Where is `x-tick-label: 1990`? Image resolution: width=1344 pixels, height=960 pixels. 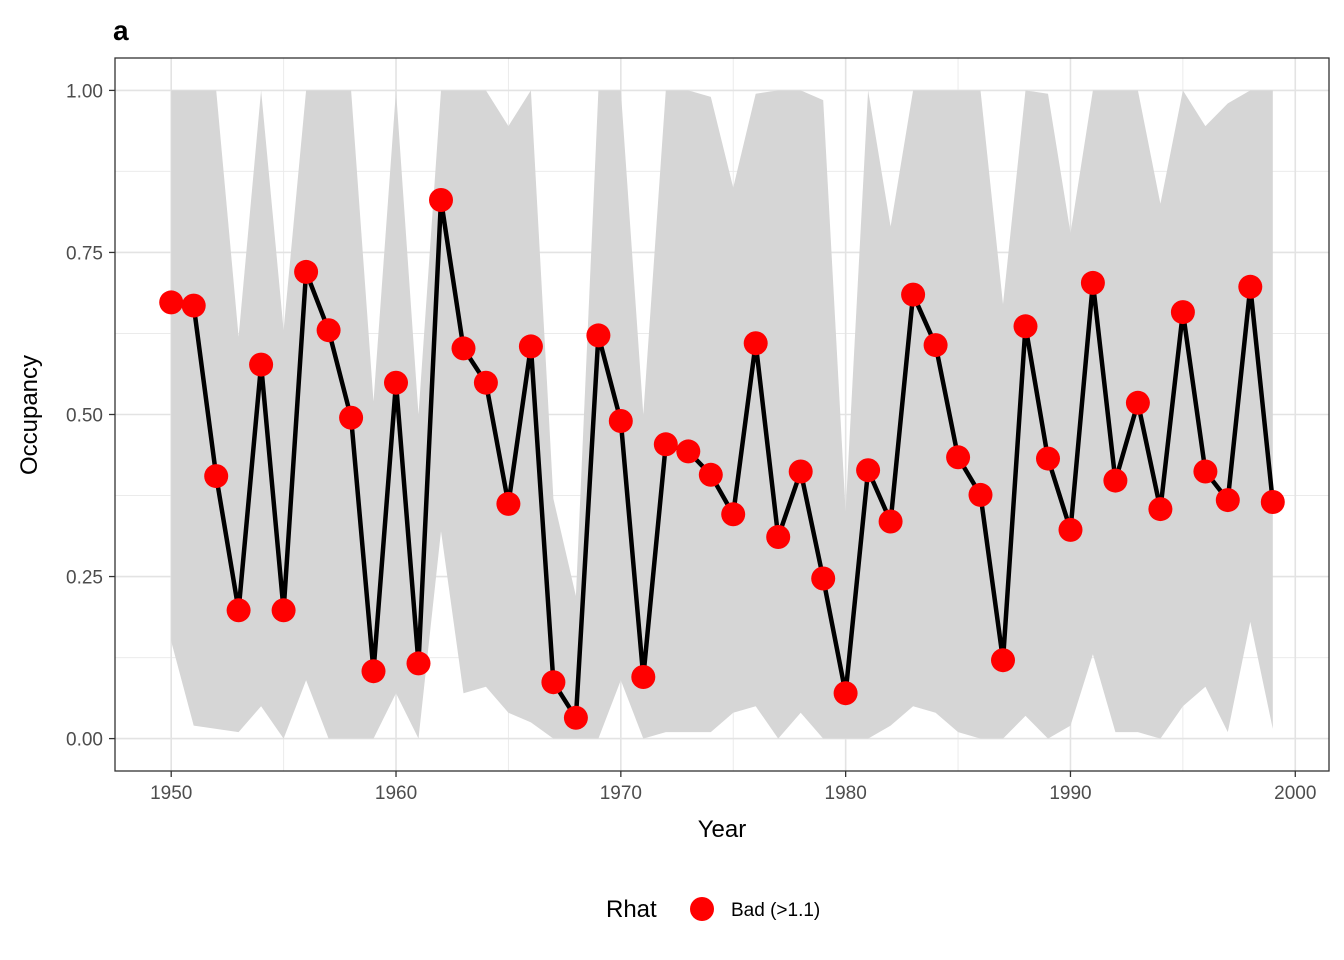
x-tick-label: 1990 is located at coordinates (1070, 793).